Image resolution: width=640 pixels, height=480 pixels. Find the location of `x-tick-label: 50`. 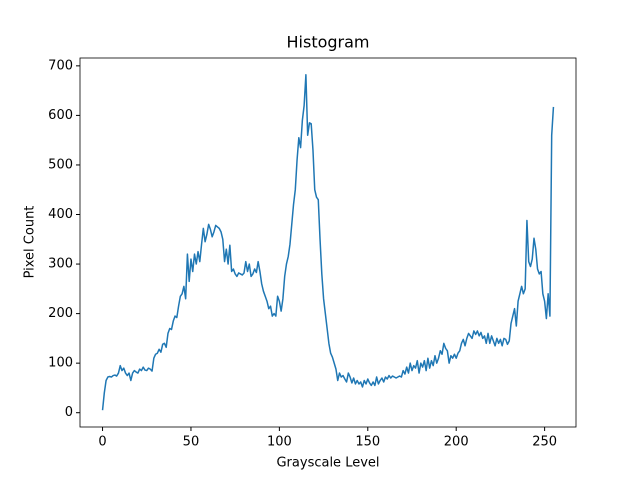

x-tick-label: 50 is located at coordinates (191, 442).